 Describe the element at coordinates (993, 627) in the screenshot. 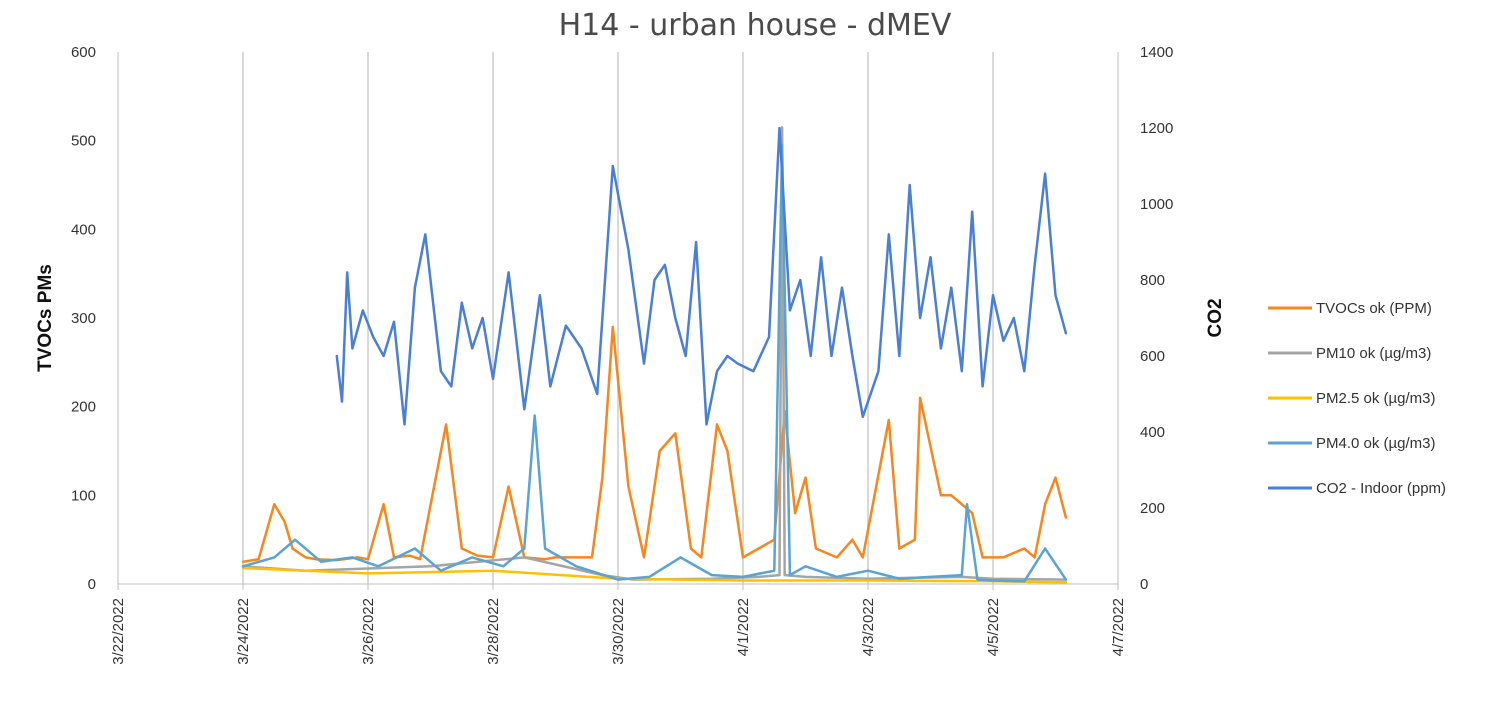

I see `x-tick-label: 4/5/2022` at that location.